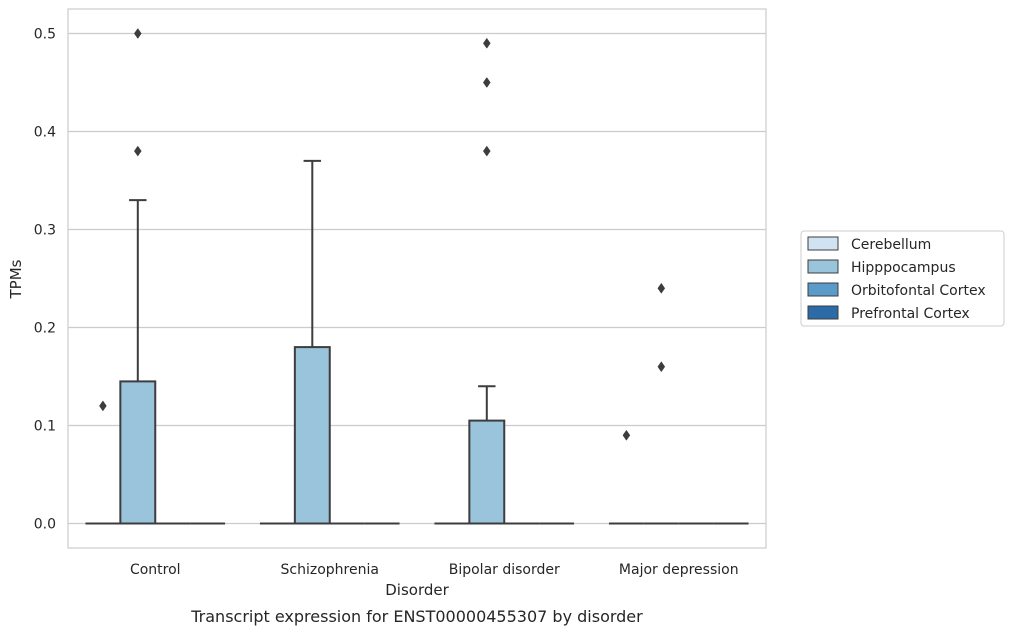 Image resolution: width=1014 pixels, height=634 pixels. I want to click on y-tick-label: 0.0, so click(45, 525).